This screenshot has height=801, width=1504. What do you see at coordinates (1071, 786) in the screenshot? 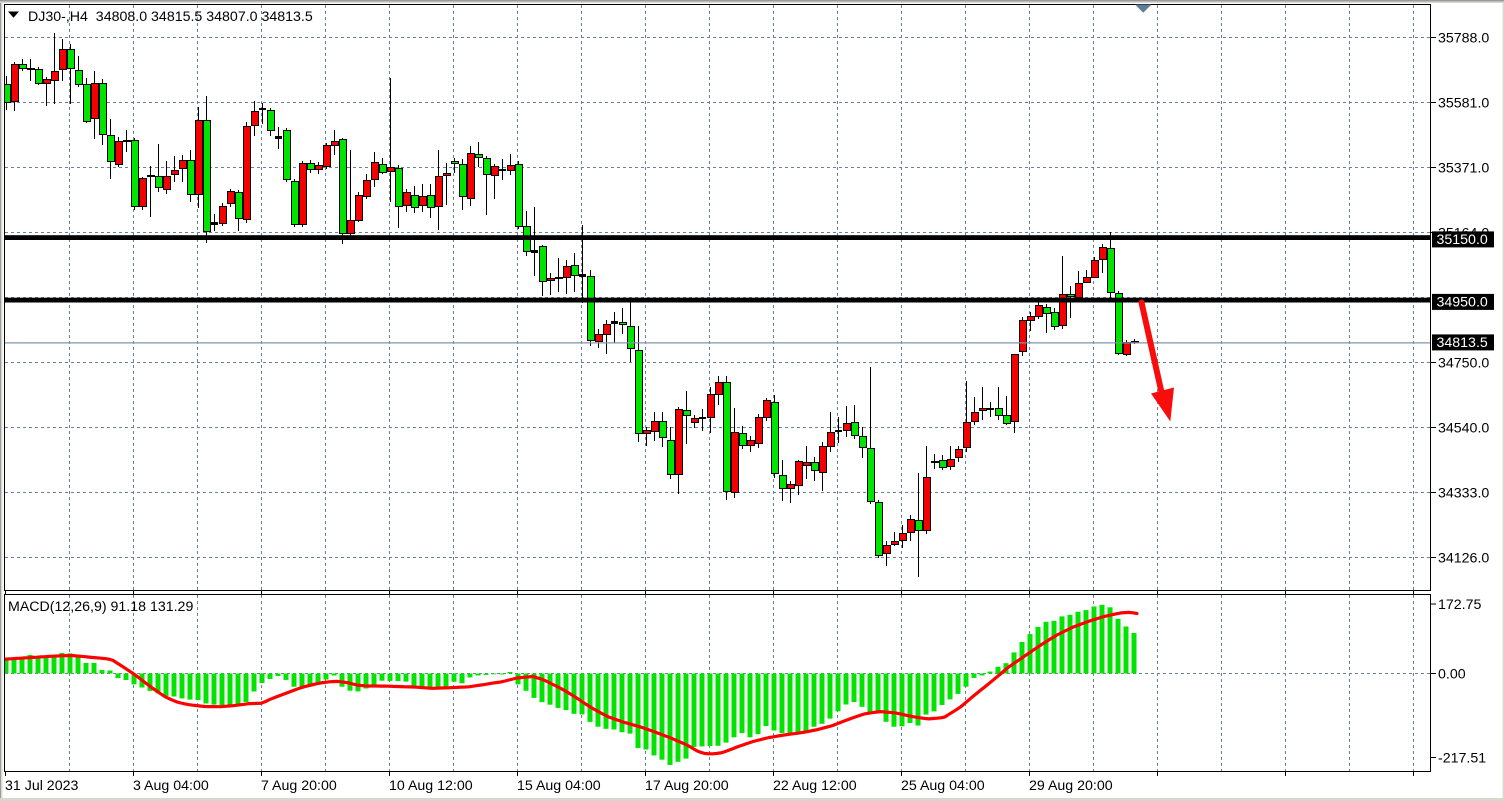
I see `svg-text: 29 Aug 20:00` at bounding box center [1071, 786].